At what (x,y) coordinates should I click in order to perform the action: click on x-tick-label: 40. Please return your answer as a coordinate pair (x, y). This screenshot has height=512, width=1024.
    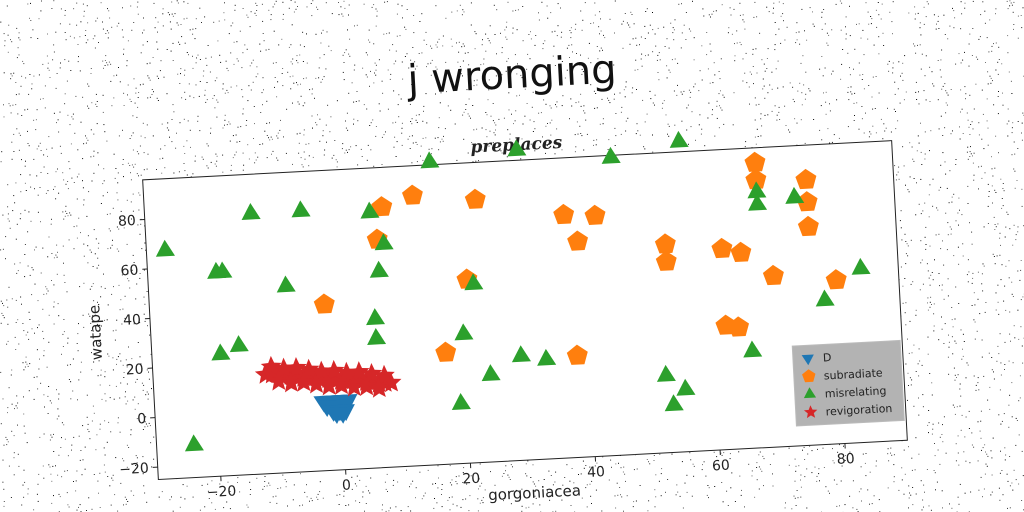
    Looking at the image, I should click on (596, 472).